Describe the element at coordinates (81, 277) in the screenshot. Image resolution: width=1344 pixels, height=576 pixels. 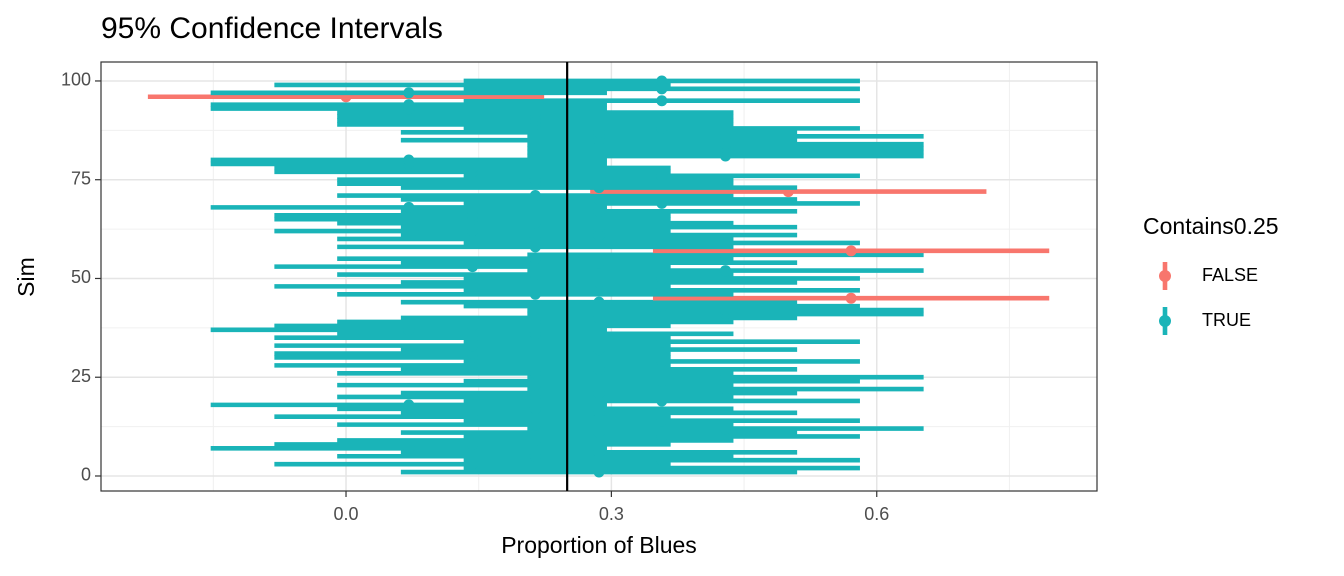
I see `y-tick-label: 50` at that location.